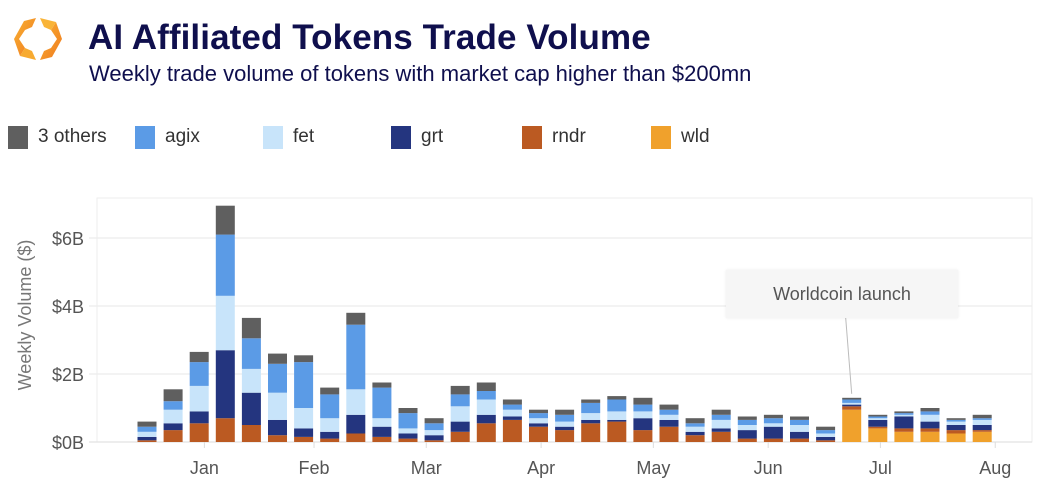 This screenshot has width=1043, height=488. What do you see at coordinates (167, 137) in the screenshot?
I see `legend-item-agix: agix` at bounding box center [167, 137].